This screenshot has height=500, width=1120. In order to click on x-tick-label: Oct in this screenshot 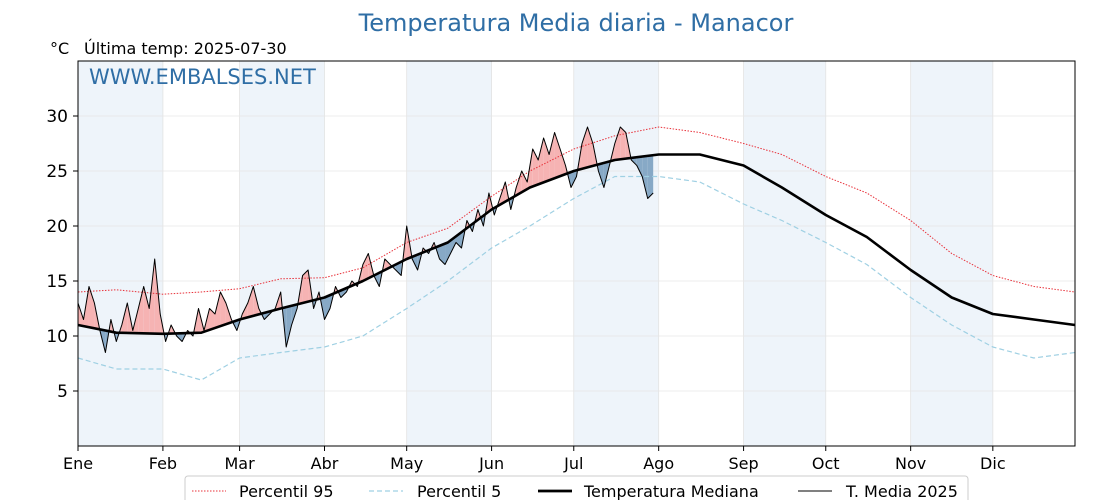, I will do `click(826, 463)`.